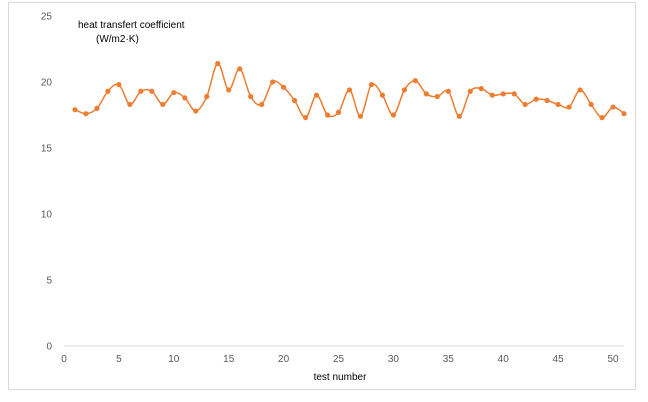  What do you see at coordinates (49, 347) in the screenshot?
I see `y-tick-label: 0` at bounding box center [49, 347].